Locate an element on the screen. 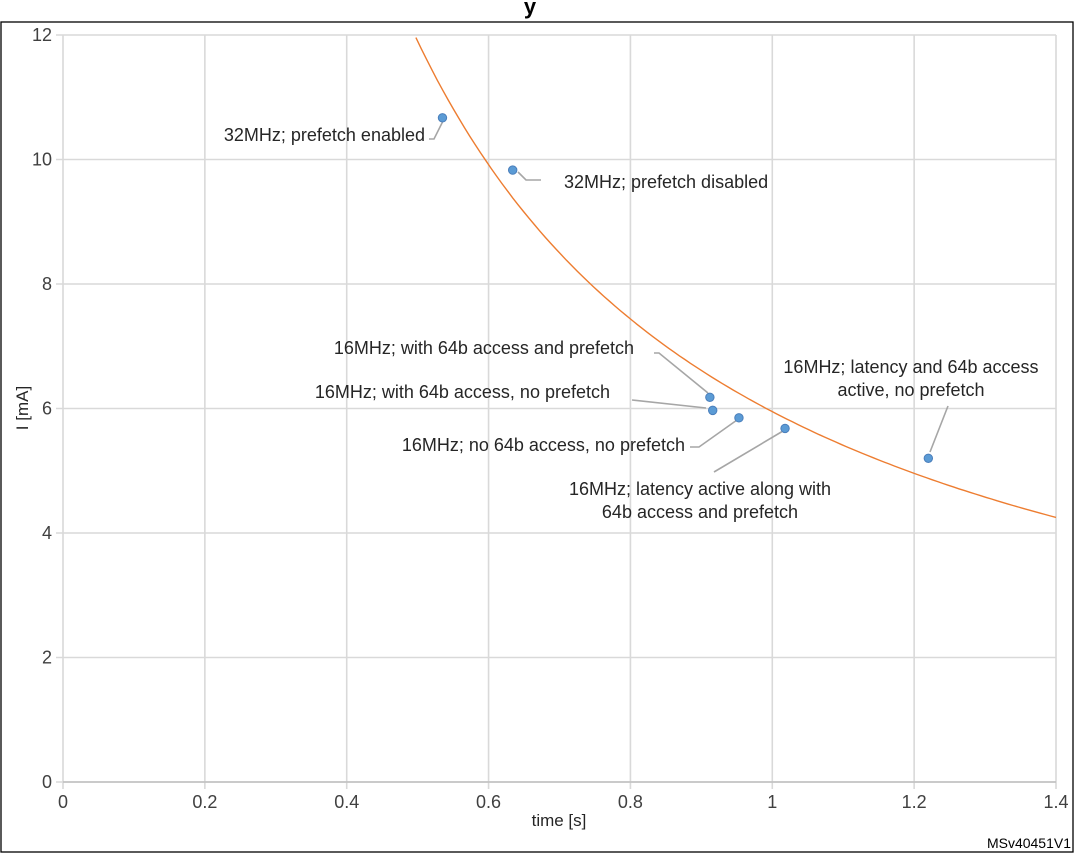  y-tick-label: 10 is located at coordinates (42, 160).